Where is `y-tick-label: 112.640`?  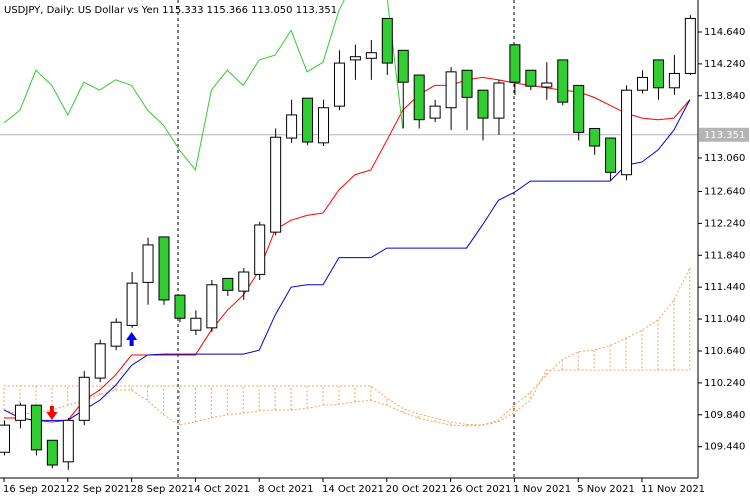 y-tick-label: 112.640 is located at coordinates (724, 191).